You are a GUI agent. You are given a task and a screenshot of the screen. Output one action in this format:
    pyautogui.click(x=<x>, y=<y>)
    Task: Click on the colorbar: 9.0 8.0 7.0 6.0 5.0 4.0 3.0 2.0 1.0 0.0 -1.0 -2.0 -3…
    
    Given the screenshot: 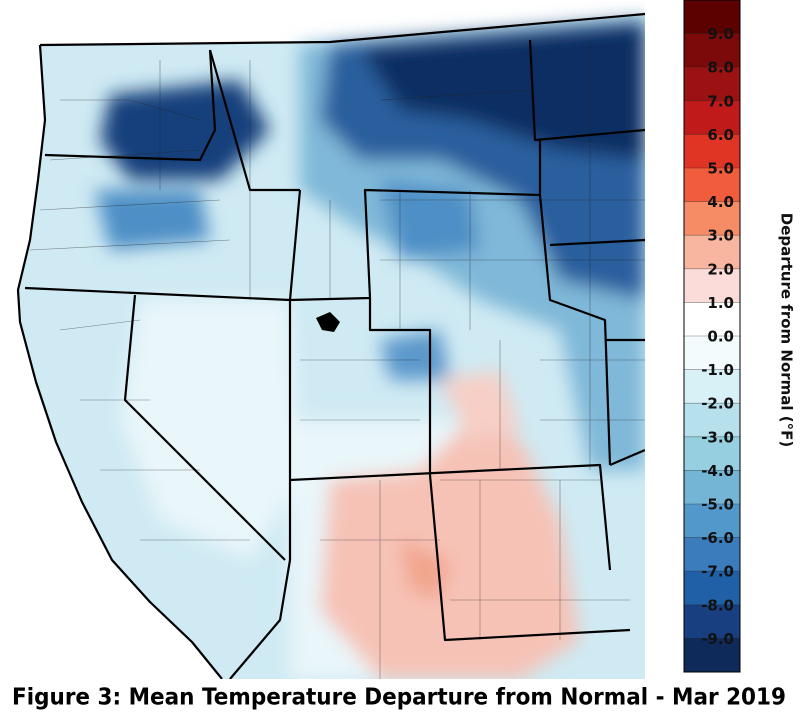 What is the action you would take?
    pyautogui.click(x=712, y=336)
    